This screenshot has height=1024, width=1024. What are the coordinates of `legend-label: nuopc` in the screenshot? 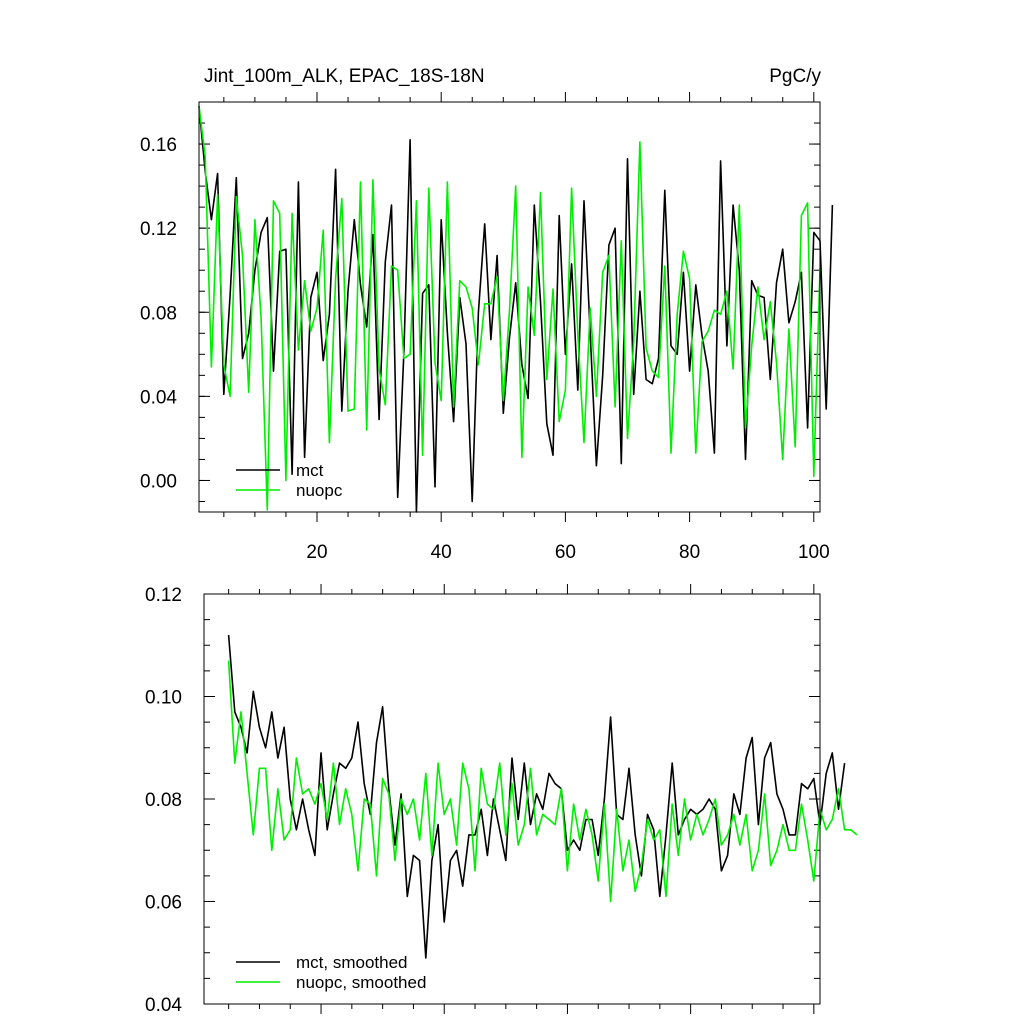 It's located at (319, 490).